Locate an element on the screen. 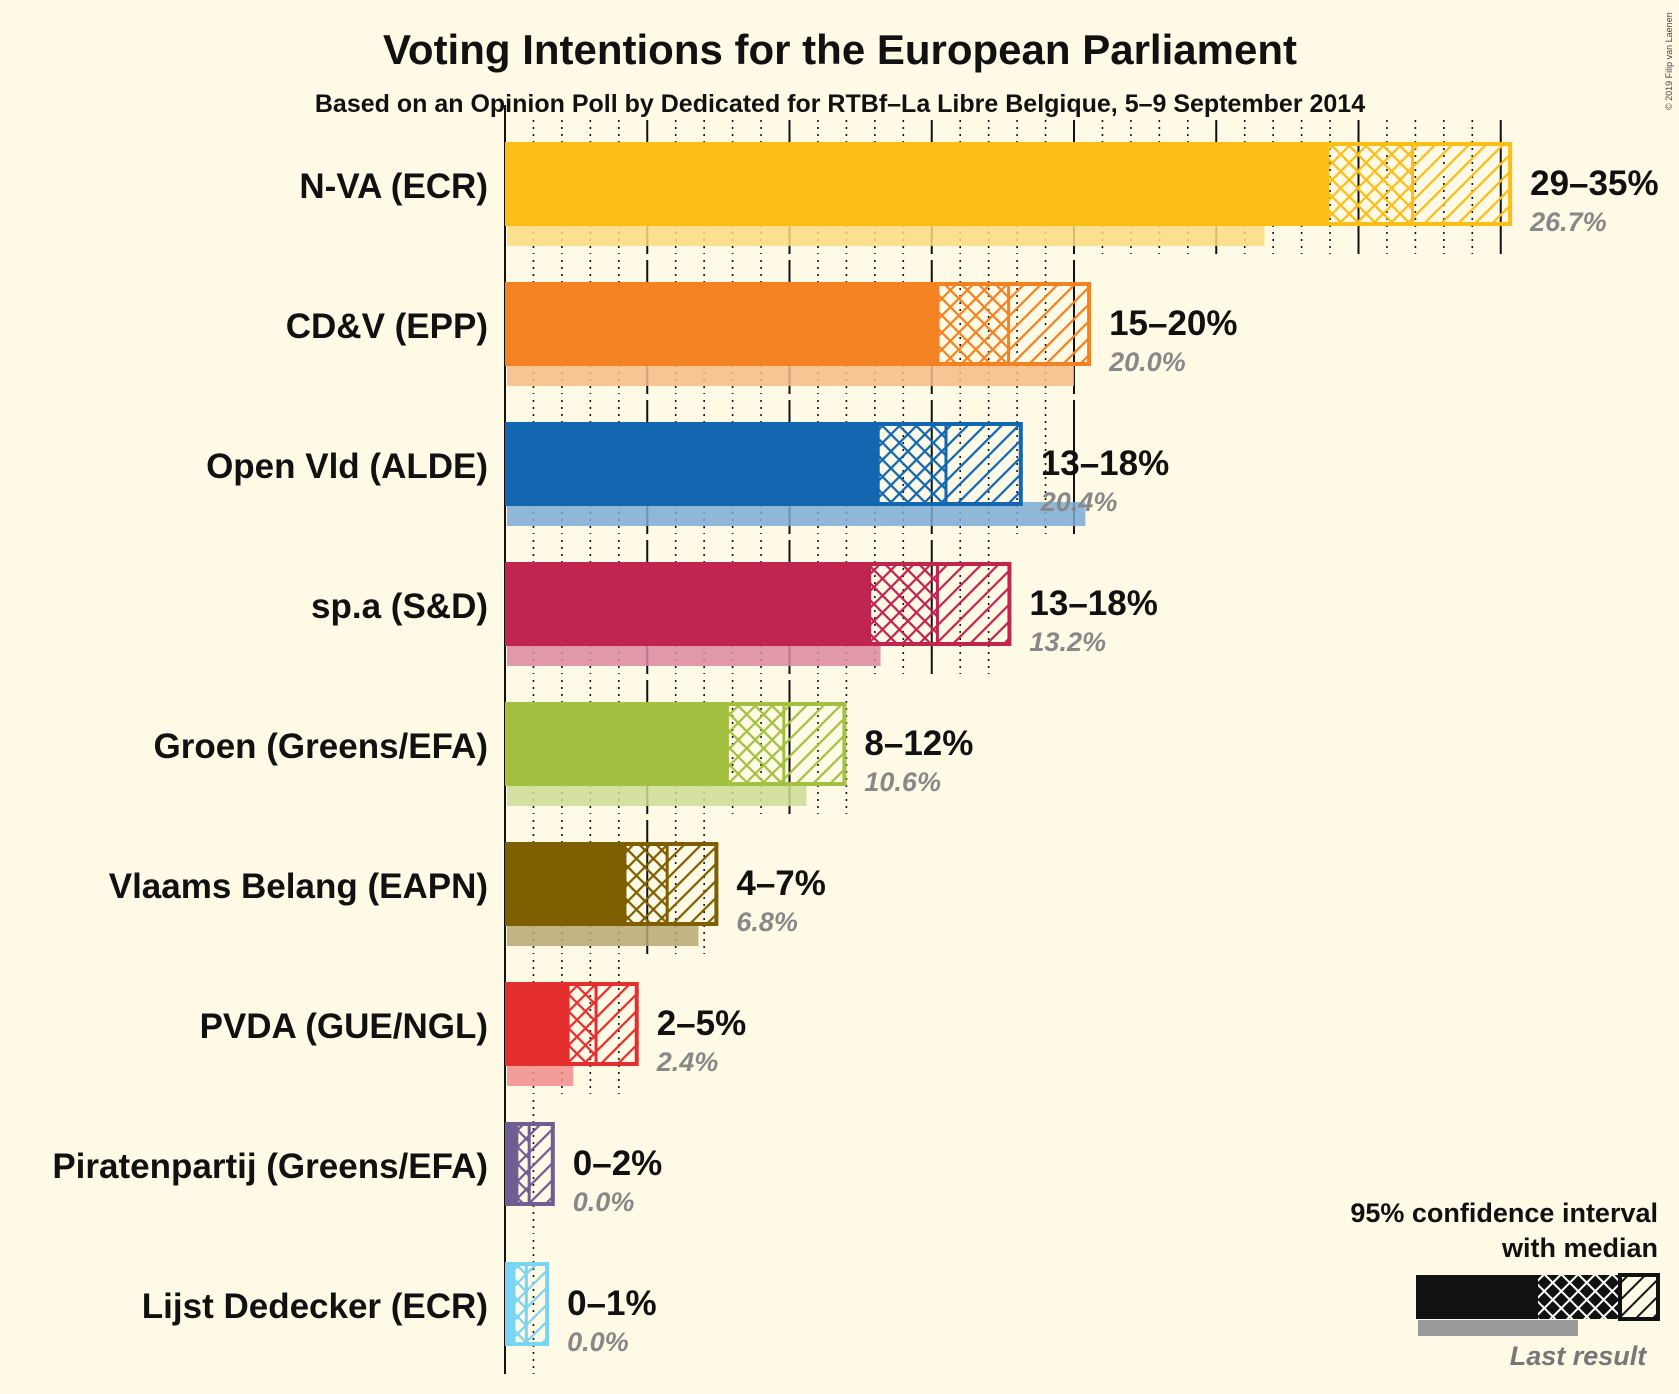 This screenshot has width=1679, height=1394. bar-crosshatch-cd-v-epp is located at coordinates (973, 324).